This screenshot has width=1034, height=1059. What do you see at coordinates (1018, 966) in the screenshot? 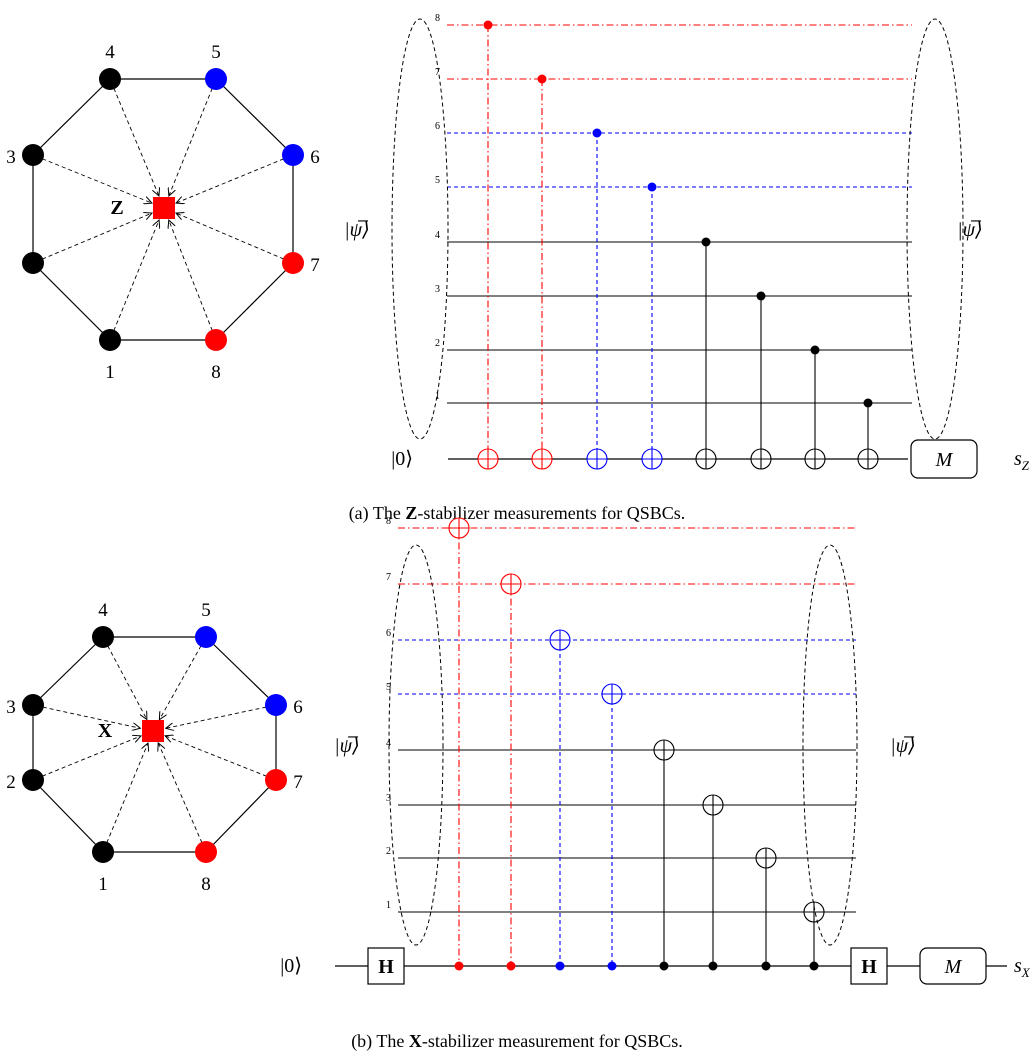
I see `syndrome-symbol: s` at bounding box center [1018, 966].